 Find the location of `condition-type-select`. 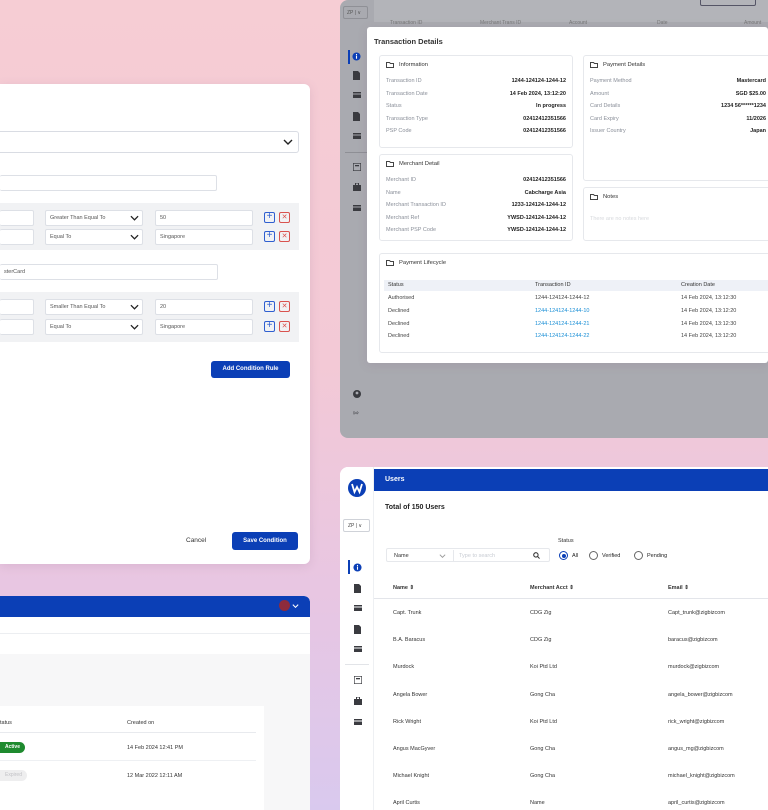

condition-type-select is located at coordinates (149, 142).